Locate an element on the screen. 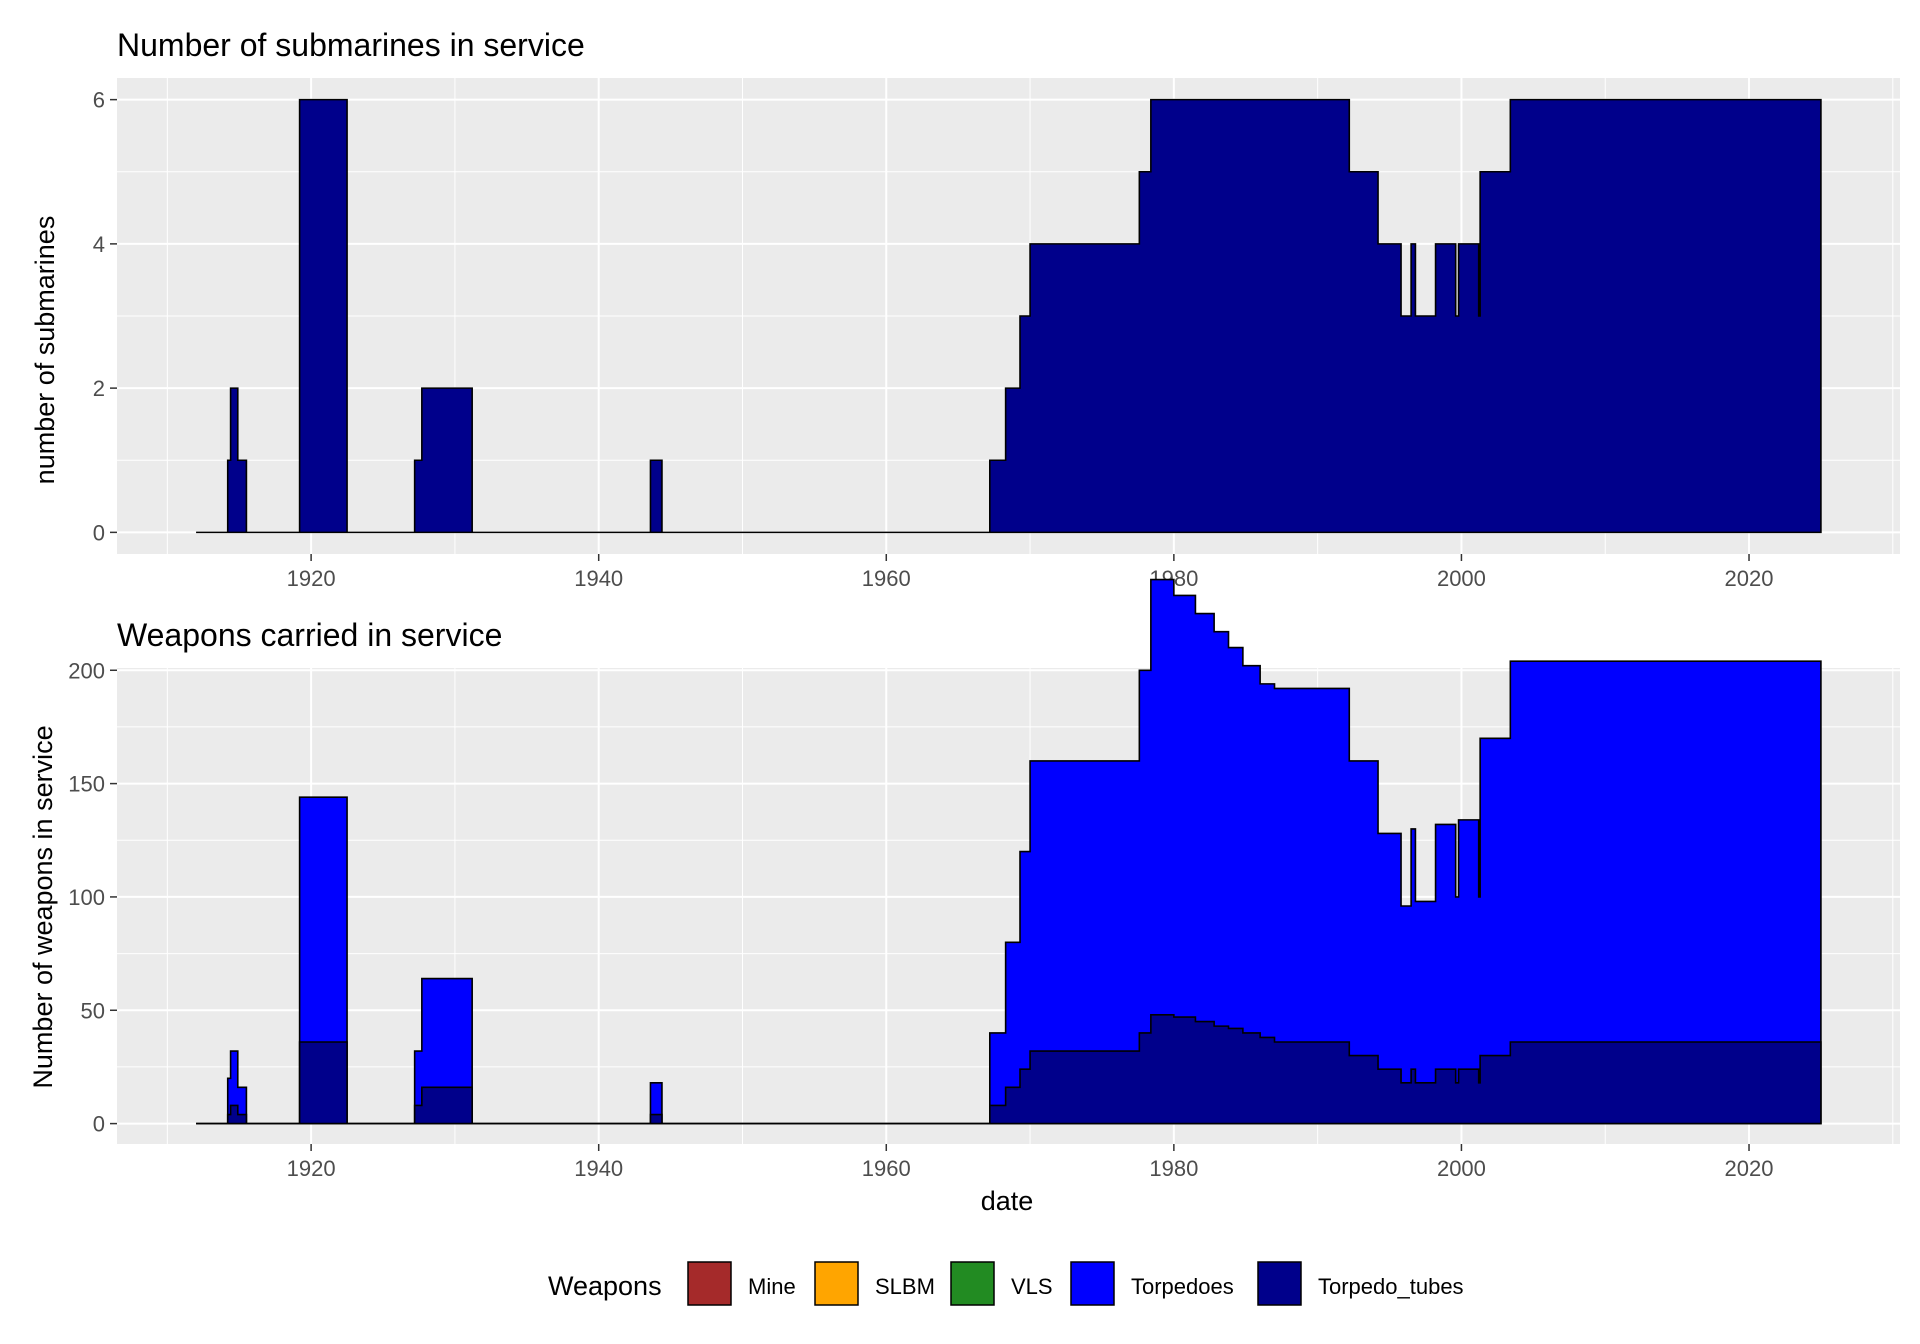  legend-label: Torpedo_tubes is located at coordinates (1391, 1286).